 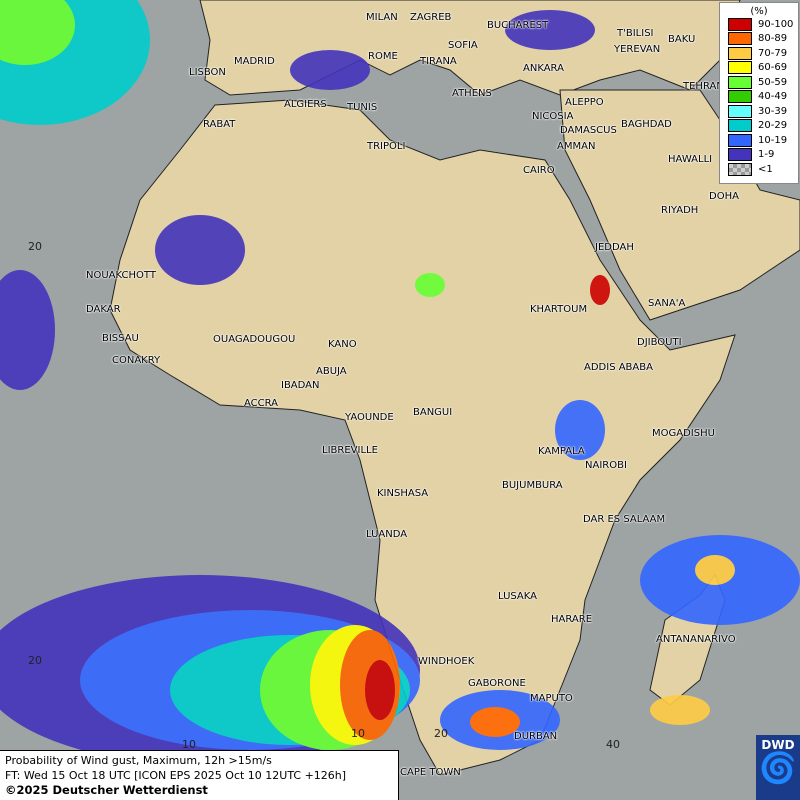 What do you see at coordinates (613, 744) in the screenshot?
I see `grid-label: 40` at bounding box center [613, 744].